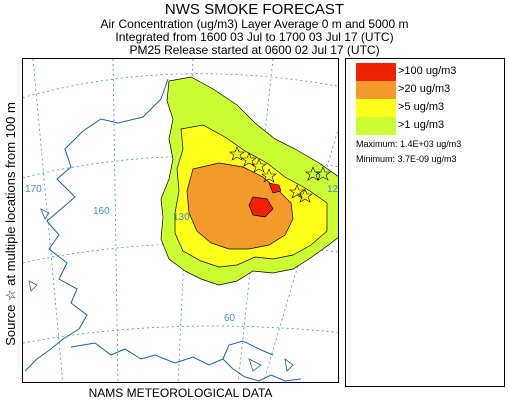 Image resolution: width=509 pixels, height=401 pixels. What do you see at coordinates (261, 207) in the screenshot?
I see `plume-gt100` at bounding box center [261, 207].